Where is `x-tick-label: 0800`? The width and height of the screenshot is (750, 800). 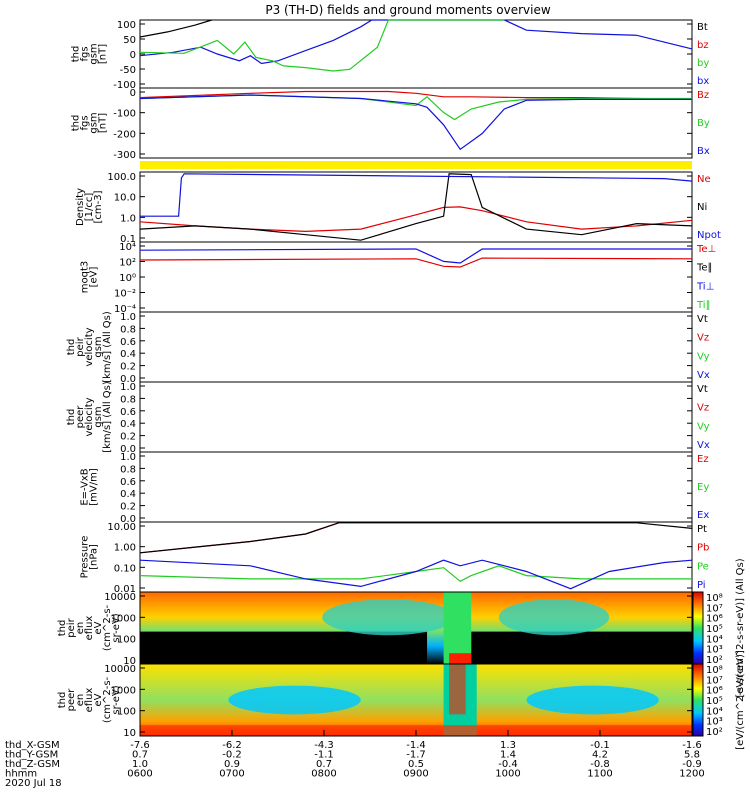
x-tick-label: 0800 is located at coordinates (323, 774).